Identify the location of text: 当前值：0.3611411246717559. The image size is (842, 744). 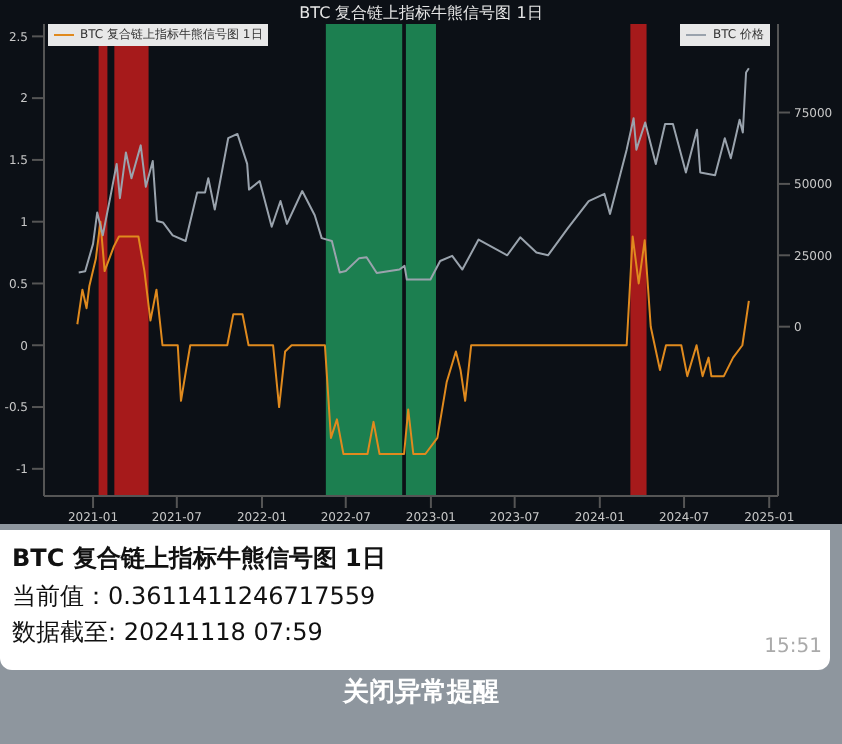
(194, 597).